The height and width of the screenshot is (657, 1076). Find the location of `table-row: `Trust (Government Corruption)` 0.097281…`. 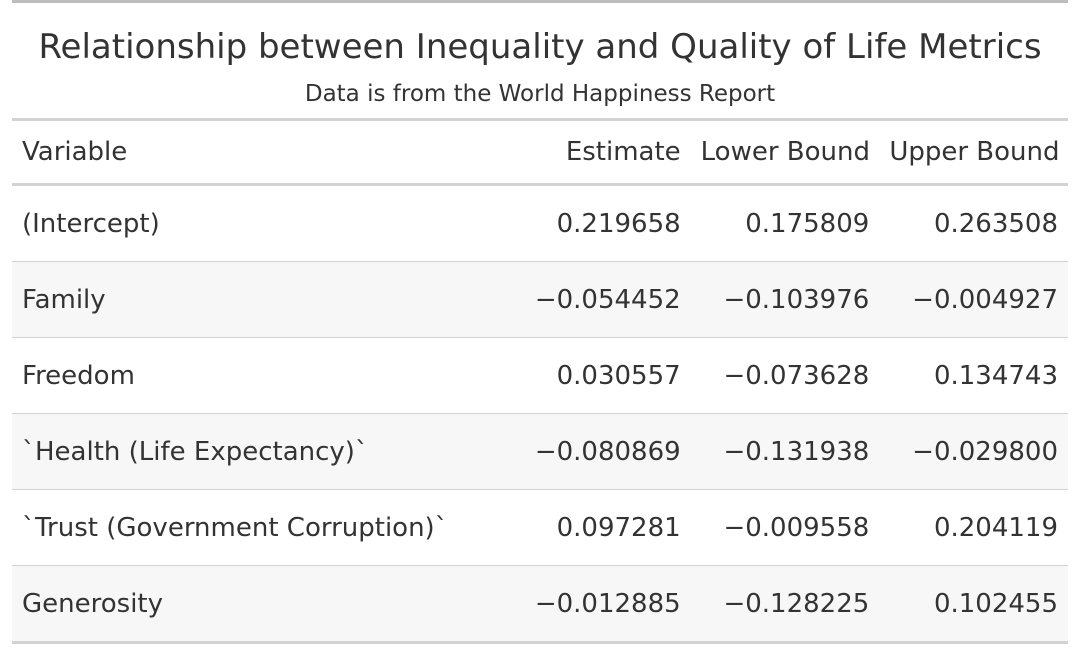

table-row: `Trust (Government Corruption)` 0.097281… is located at coordinates (540, 527).